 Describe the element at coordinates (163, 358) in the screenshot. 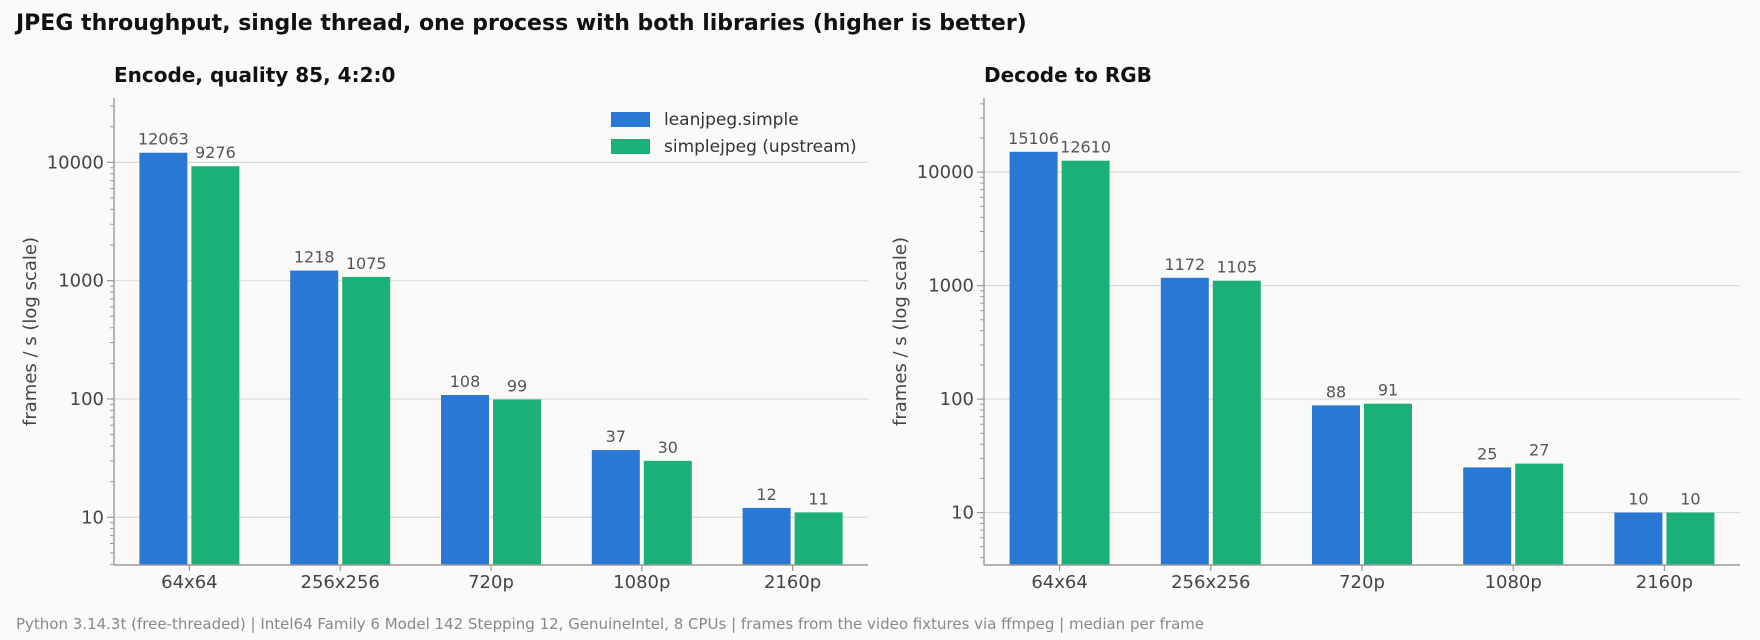

I see `encode-bar-leanjpeg-64x64` at that location.